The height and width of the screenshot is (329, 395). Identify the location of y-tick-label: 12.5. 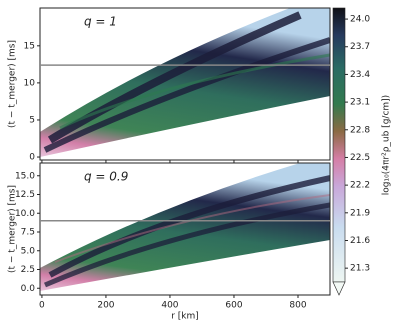
(25, 195).